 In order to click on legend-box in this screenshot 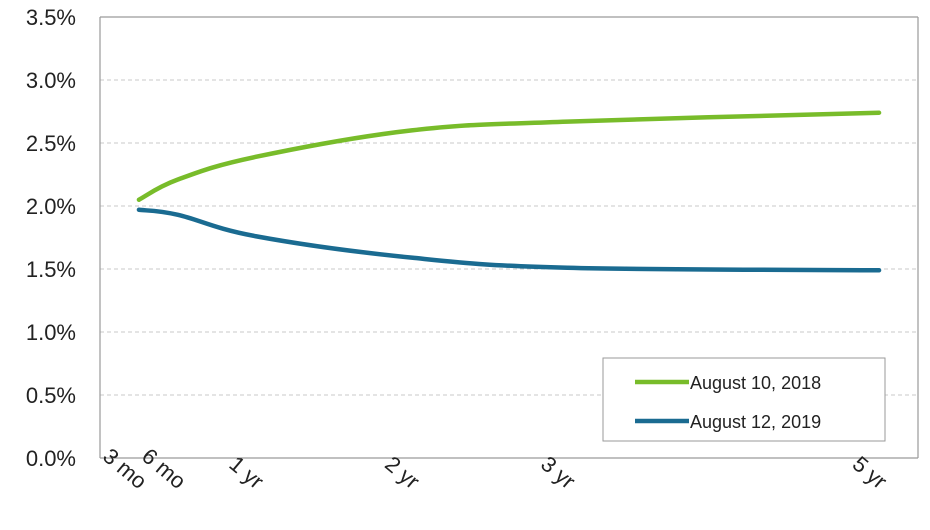, I will do `click(744, 399)`.